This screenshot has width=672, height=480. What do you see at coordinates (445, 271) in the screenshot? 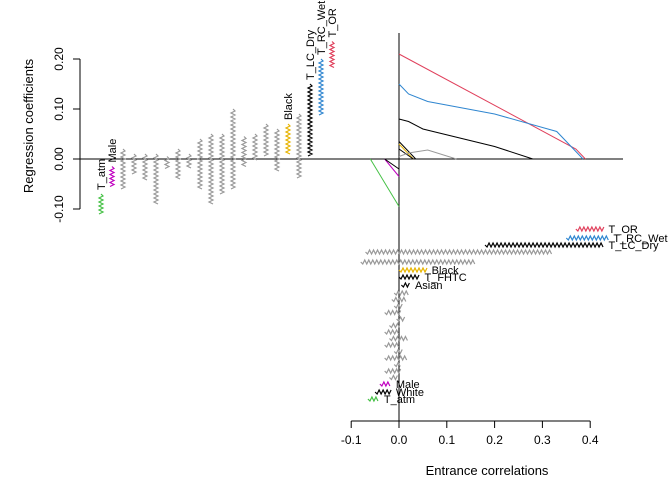
I see `correlation-mark-label: Black` at bounding box center [445, 271].